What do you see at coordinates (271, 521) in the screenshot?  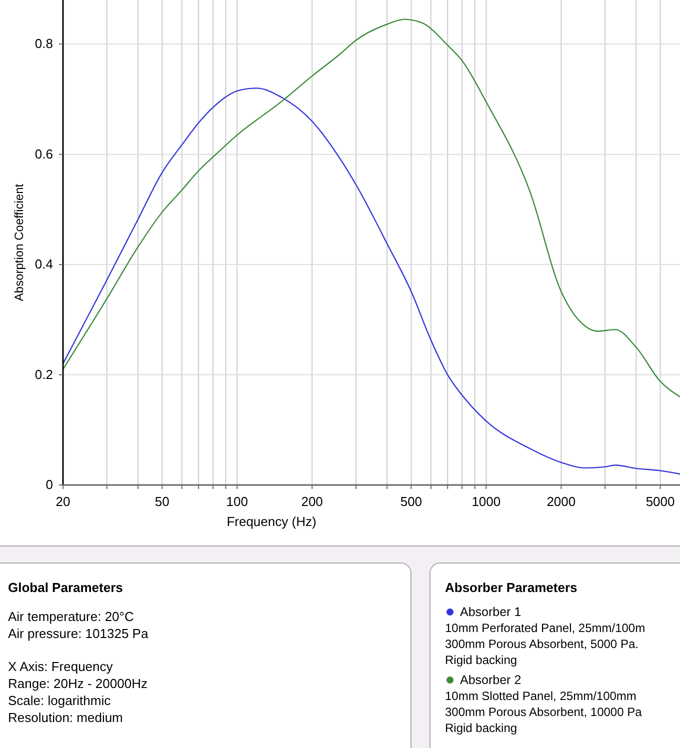 I see `x-axis-title: Frequency (Hz)` at bounding box center [271, 521].